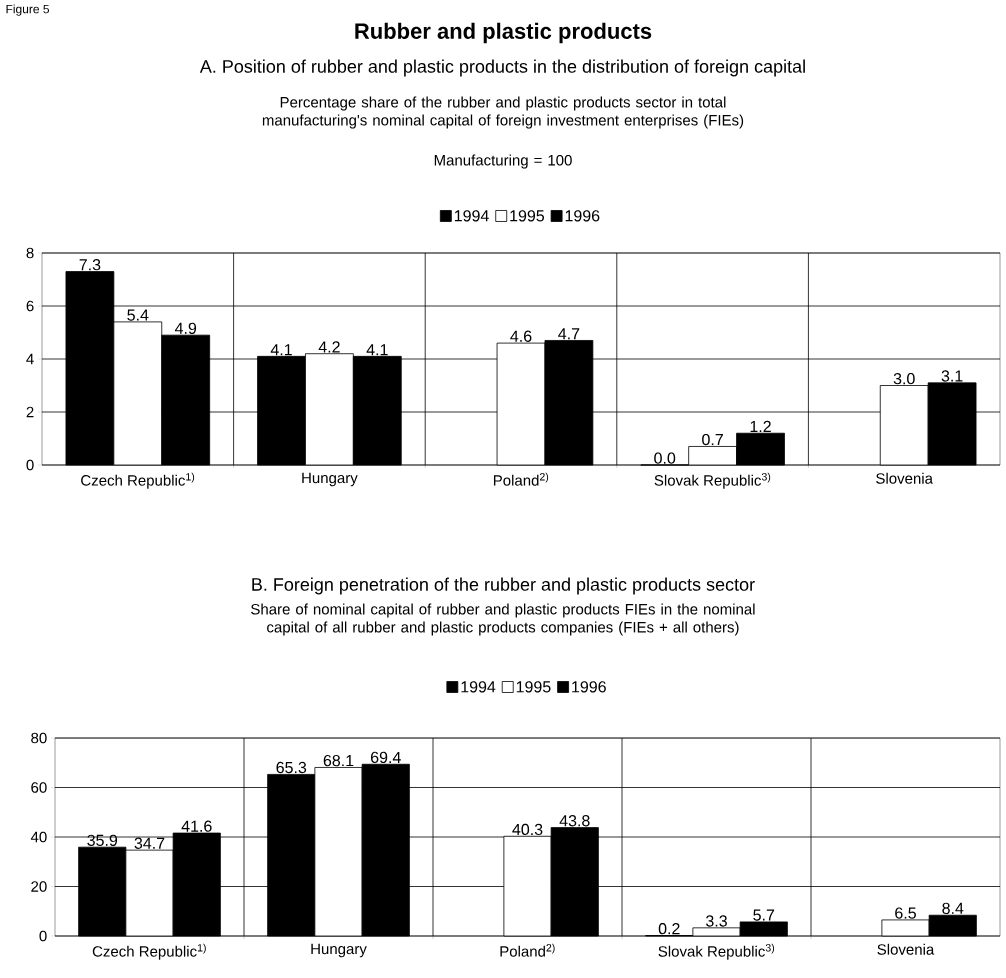  Describe the element at coordinates (574, 821) in the screenshot. I see `data-label: 43.8` at that location.